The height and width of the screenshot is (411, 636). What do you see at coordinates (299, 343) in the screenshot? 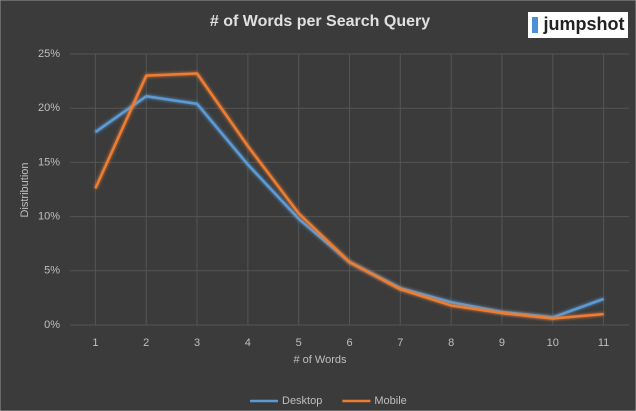
I see `x-tick-label: 5` at bounding box center [299, 343].